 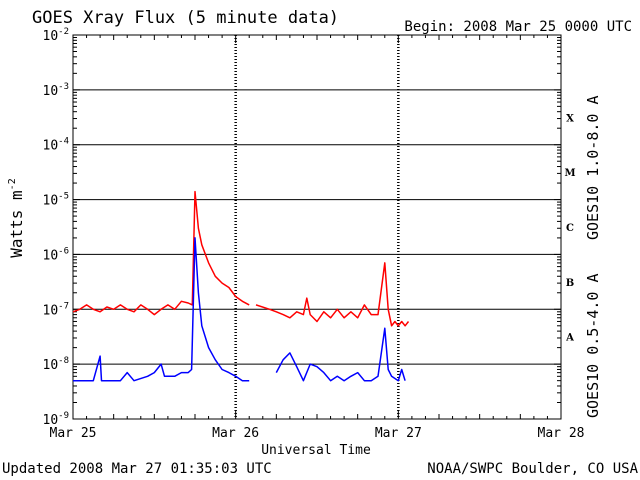 I want to click on x-tick-label: Mar 25, so click(x=73, y=433).